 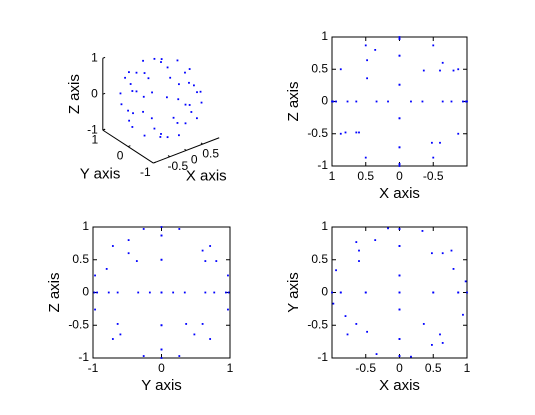 I want to click on y-tick, so click(x=129, y=146).